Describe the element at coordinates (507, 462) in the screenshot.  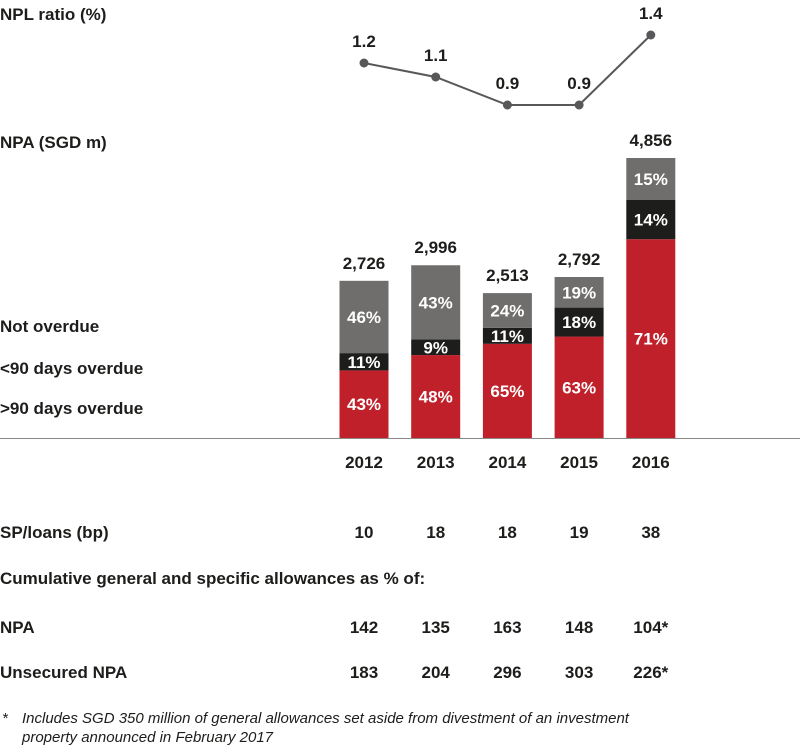
I see `x-tick-label: 2014` at that location.